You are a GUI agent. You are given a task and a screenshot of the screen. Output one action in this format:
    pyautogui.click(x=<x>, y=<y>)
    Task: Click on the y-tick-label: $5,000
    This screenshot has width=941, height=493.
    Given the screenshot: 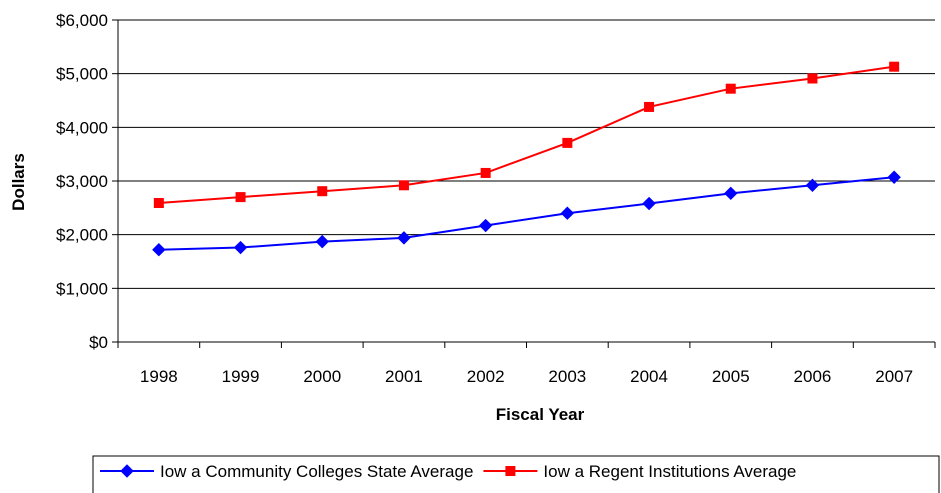 What is the action you would take?
    pyautogui.click(x=82, y=74)
    